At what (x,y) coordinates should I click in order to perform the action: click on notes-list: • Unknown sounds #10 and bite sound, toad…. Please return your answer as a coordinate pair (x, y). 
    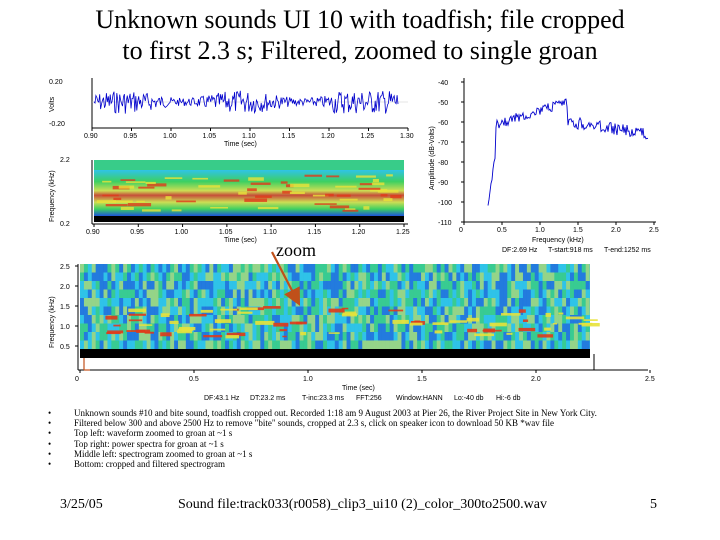
    Looking at the image, I should click on (368, 438).